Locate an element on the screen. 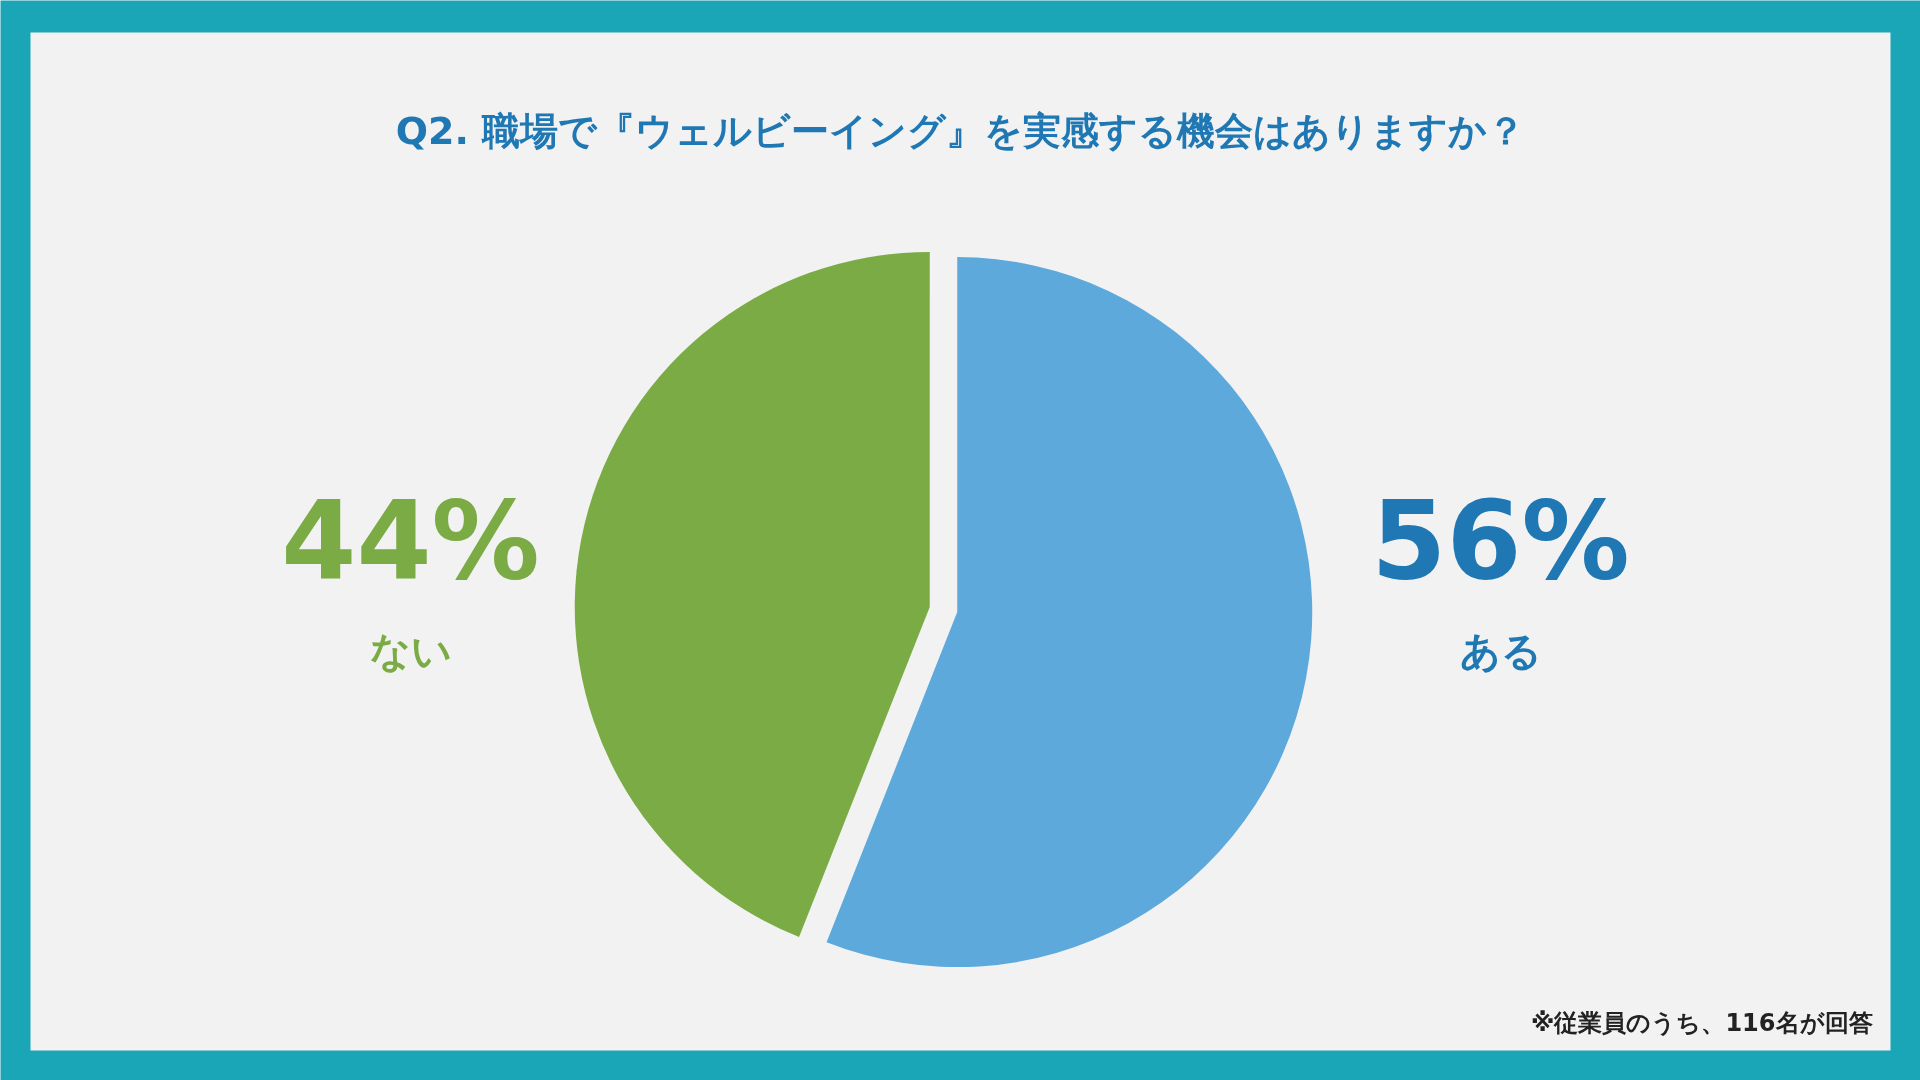 The image size is (1920, 1080). slice-label: ある is located at coordinates (1500, 650).